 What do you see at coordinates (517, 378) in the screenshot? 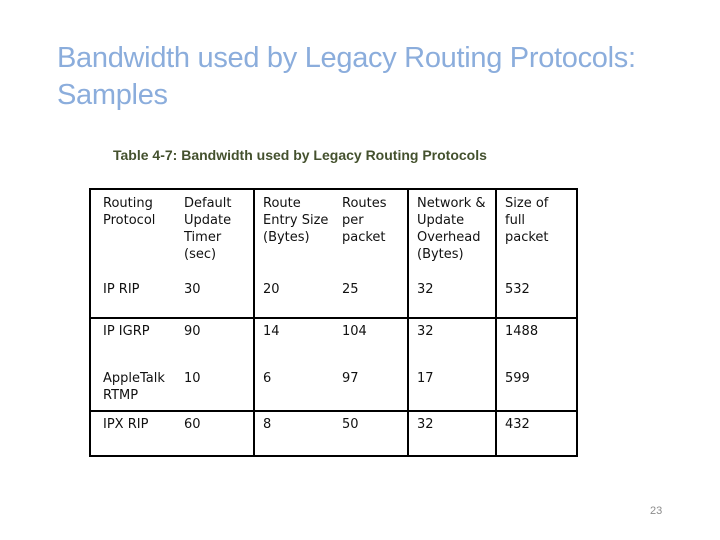
I see `cell-full-packet-size: 599` at bounding box center [517, 378].